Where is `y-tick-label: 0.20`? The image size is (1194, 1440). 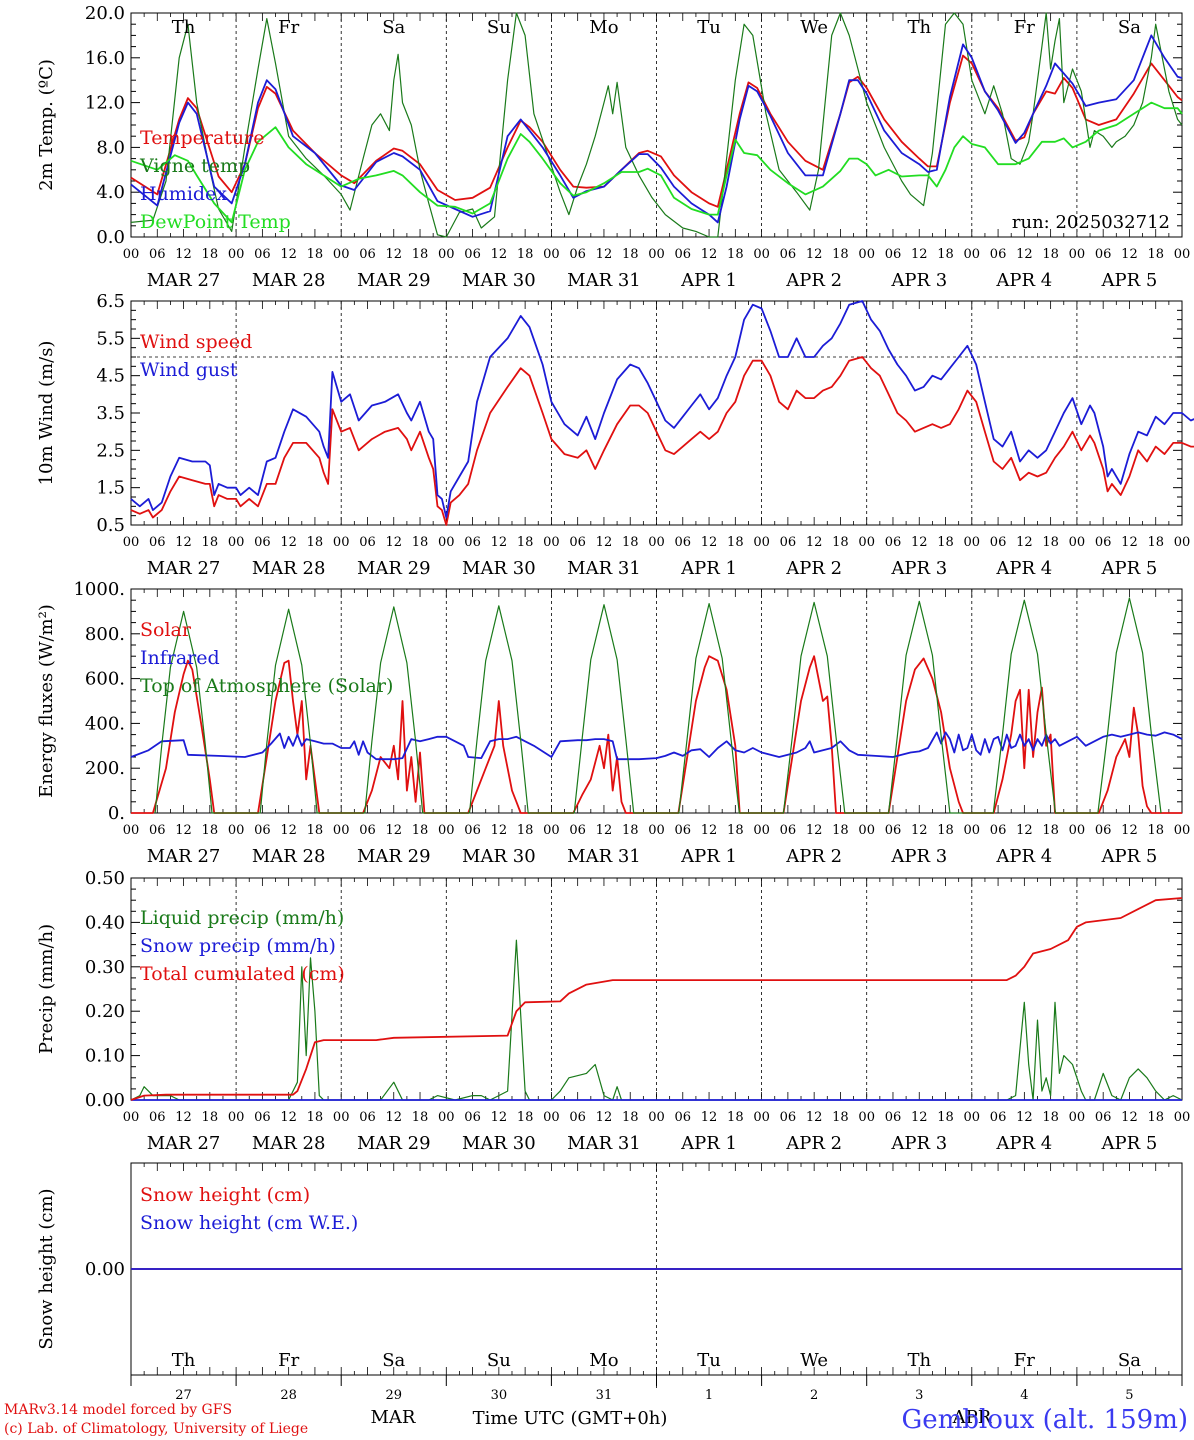 y-tick-label: 0.20 is located at coordinates (105, 1011).